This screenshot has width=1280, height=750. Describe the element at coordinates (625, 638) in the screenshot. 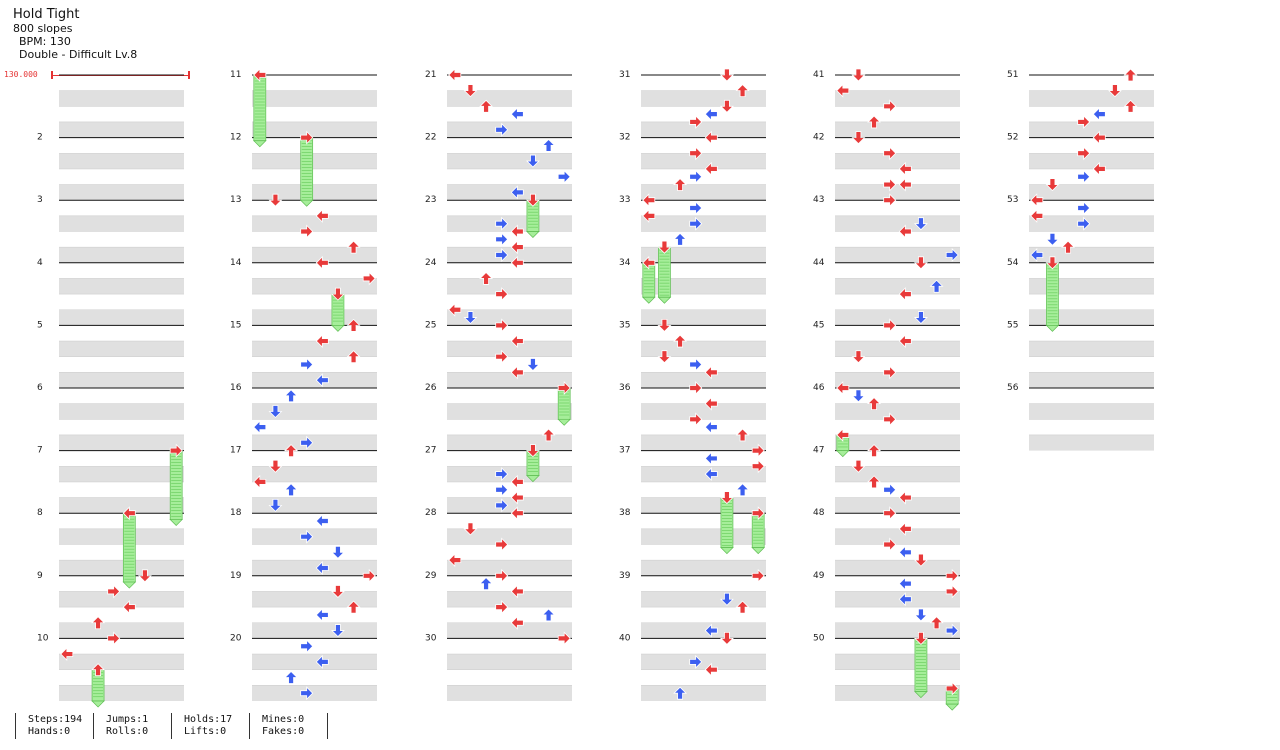

I see `measure-number: 40` at that location.